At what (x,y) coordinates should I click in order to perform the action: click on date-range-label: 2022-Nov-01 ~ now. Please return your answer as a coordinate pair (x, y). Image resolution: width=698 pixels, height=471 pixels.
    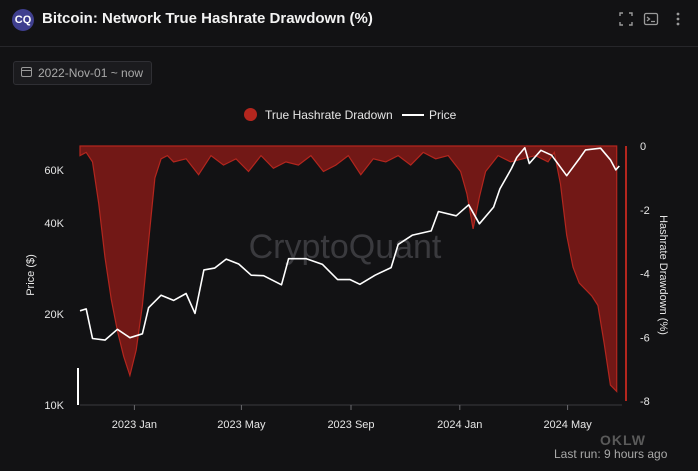
    Looking at the image, I should click on (91, 73).